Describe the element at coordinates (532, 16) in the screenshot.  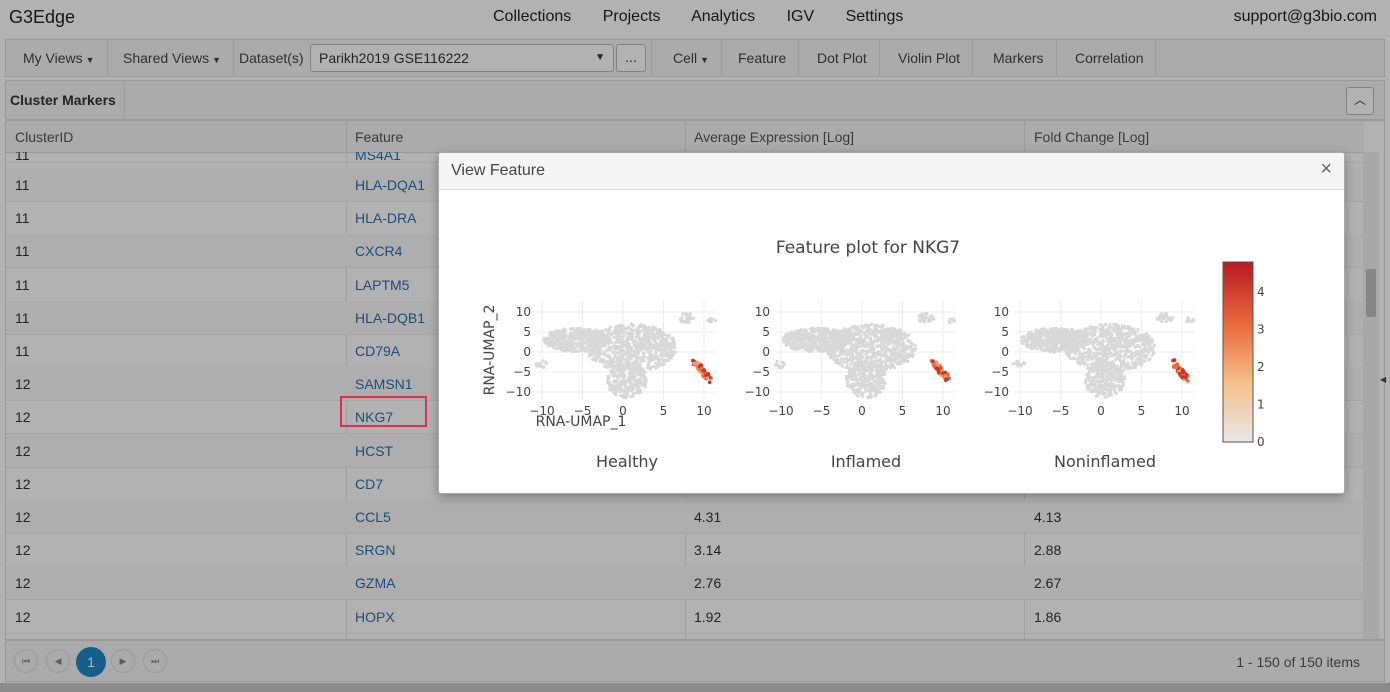
I see `nav-collections: Collections` at that location.